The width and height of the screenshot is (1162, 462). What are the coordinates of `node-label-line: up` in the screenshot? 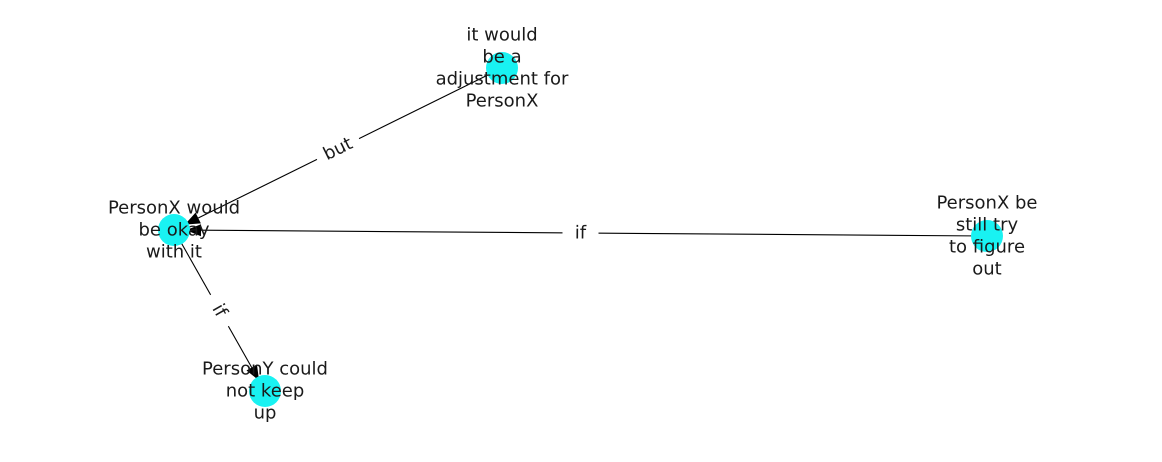 It's located at (265, 413).